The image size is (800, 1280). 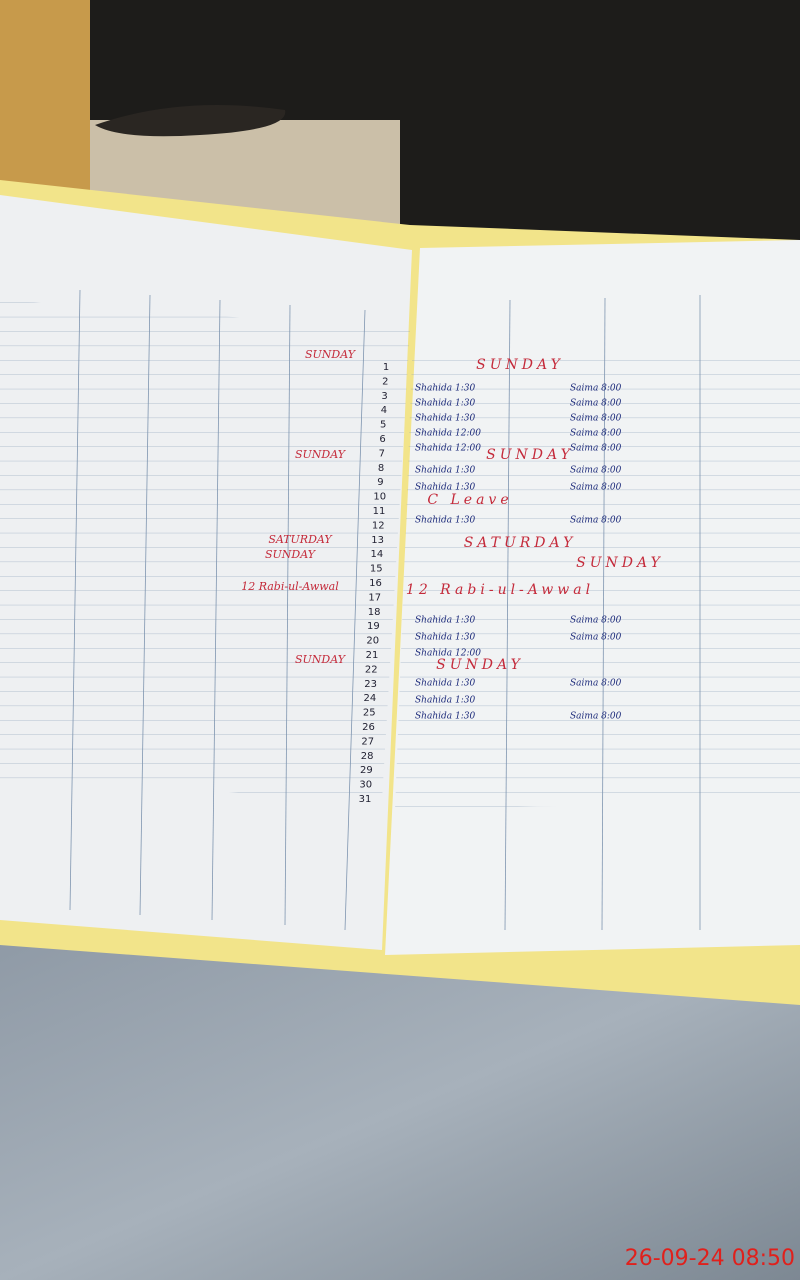 What do you see at coordinates (377, 540) in the screenshot?
I see `row-number: 13` at bounding box center [377, 540].